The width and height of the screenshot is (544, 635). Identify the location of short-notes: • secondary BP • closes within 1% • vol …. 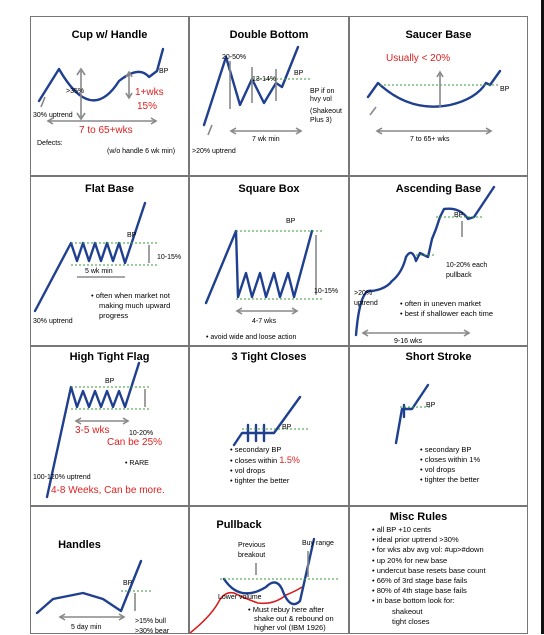
(450, 465).